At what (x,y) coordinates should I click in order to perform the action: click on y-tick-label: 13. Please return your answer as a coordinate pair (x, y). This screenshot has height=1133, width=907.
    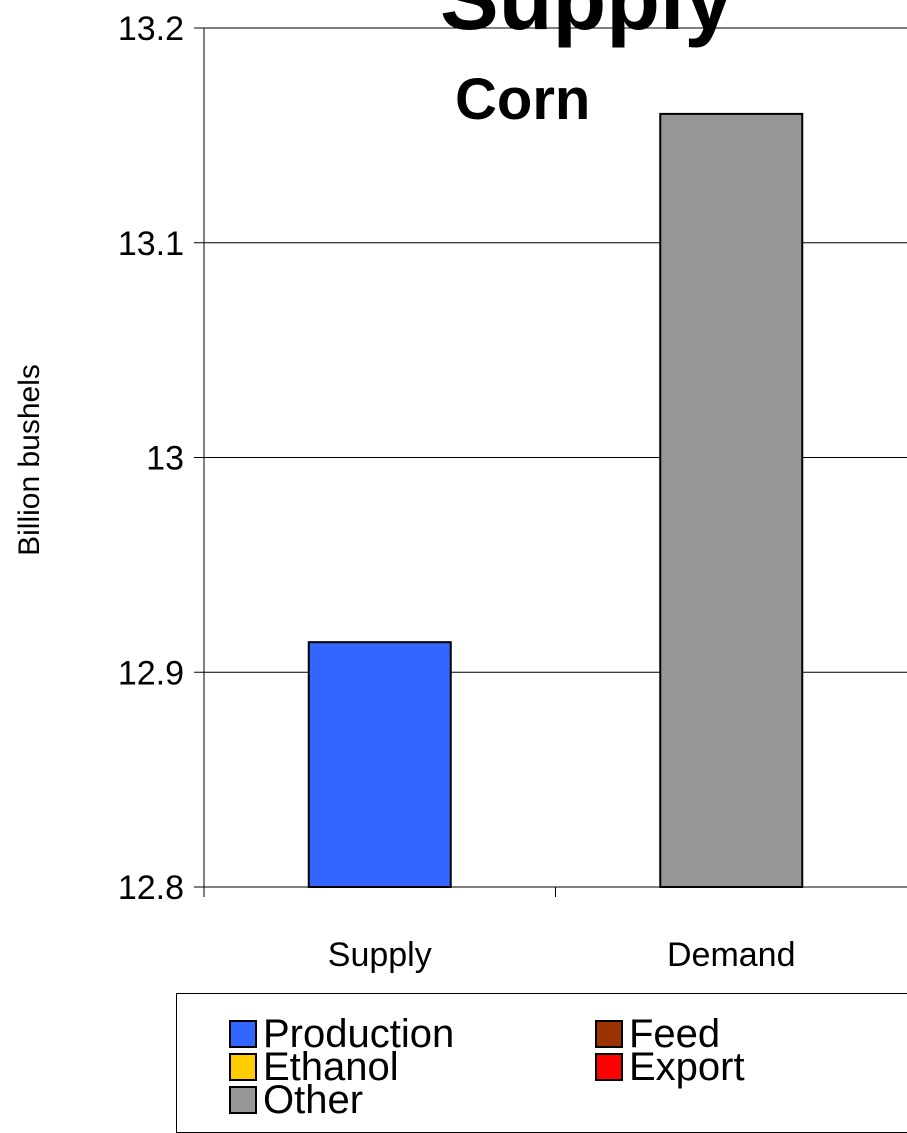
    Looking at the image, I should click on (165, 459).